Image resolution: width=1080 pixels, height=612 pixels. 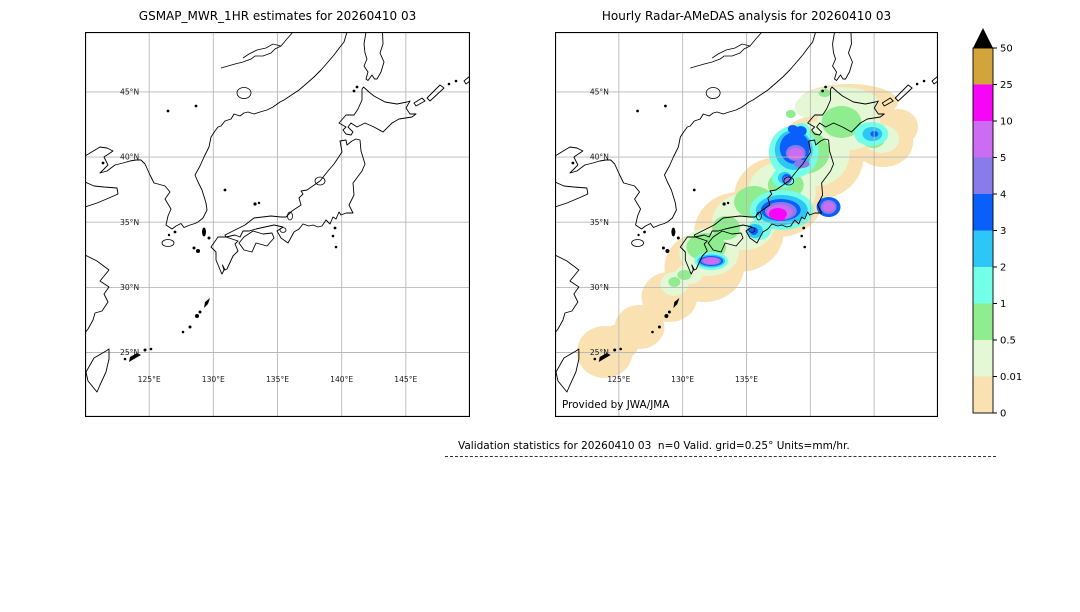 What do you see at coordinates (781, 217) in the screenshot?
I see `precip-core-max` at bounding box center [781, 217].